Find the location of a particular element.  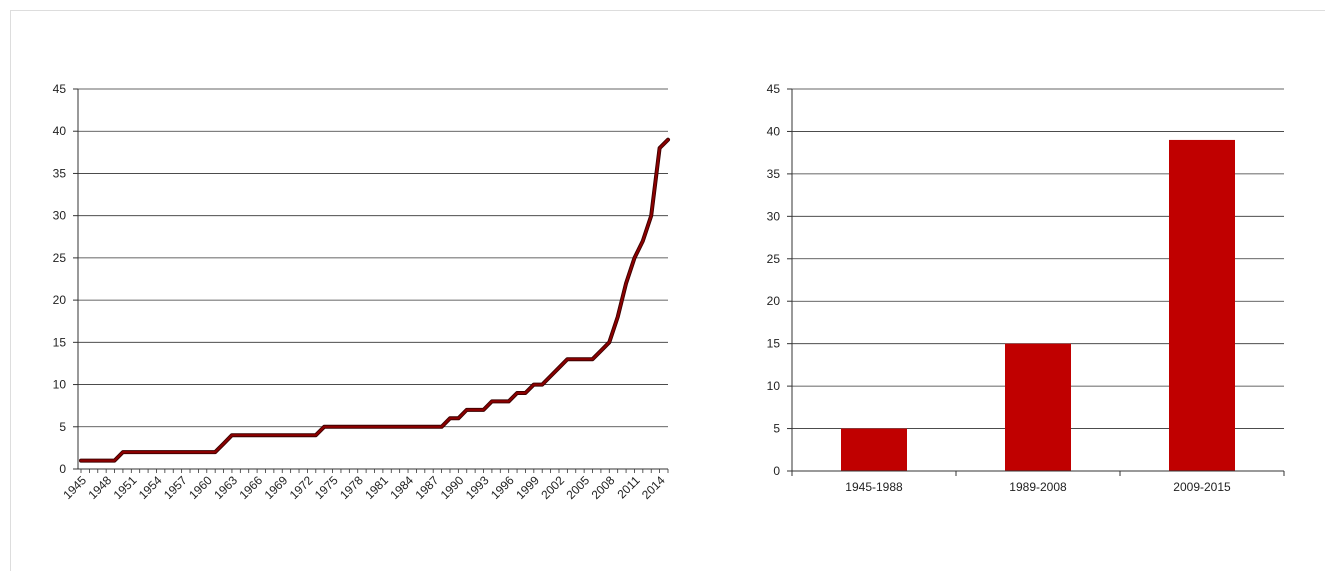

line-x-tick-label: 1975 is located at coordinates (326, 487).